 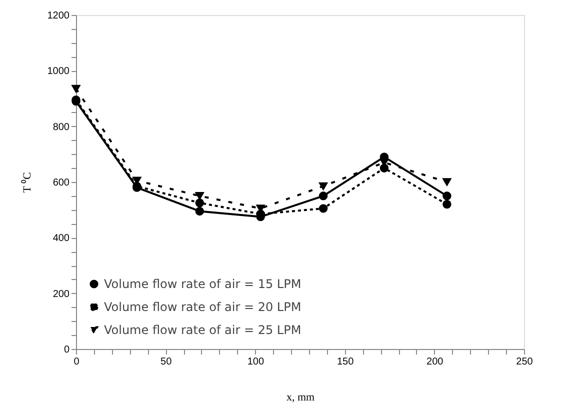 I want to click on y-axis-title: T ⁰C, so click(x=27, y=182).